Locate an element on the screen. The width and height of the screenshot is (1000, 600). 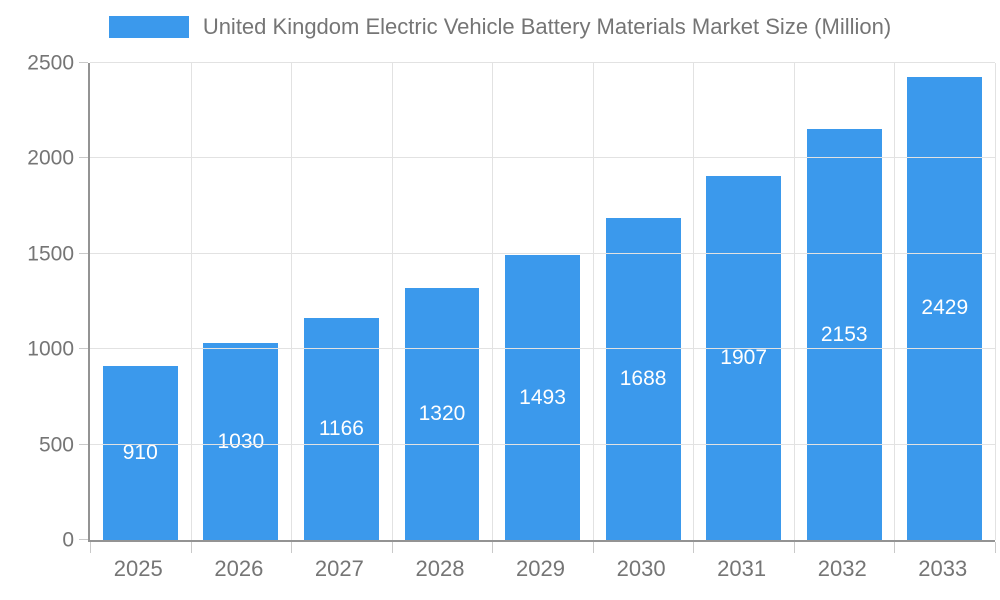
bar-column: 1907 is located at coordinates (743, 301).